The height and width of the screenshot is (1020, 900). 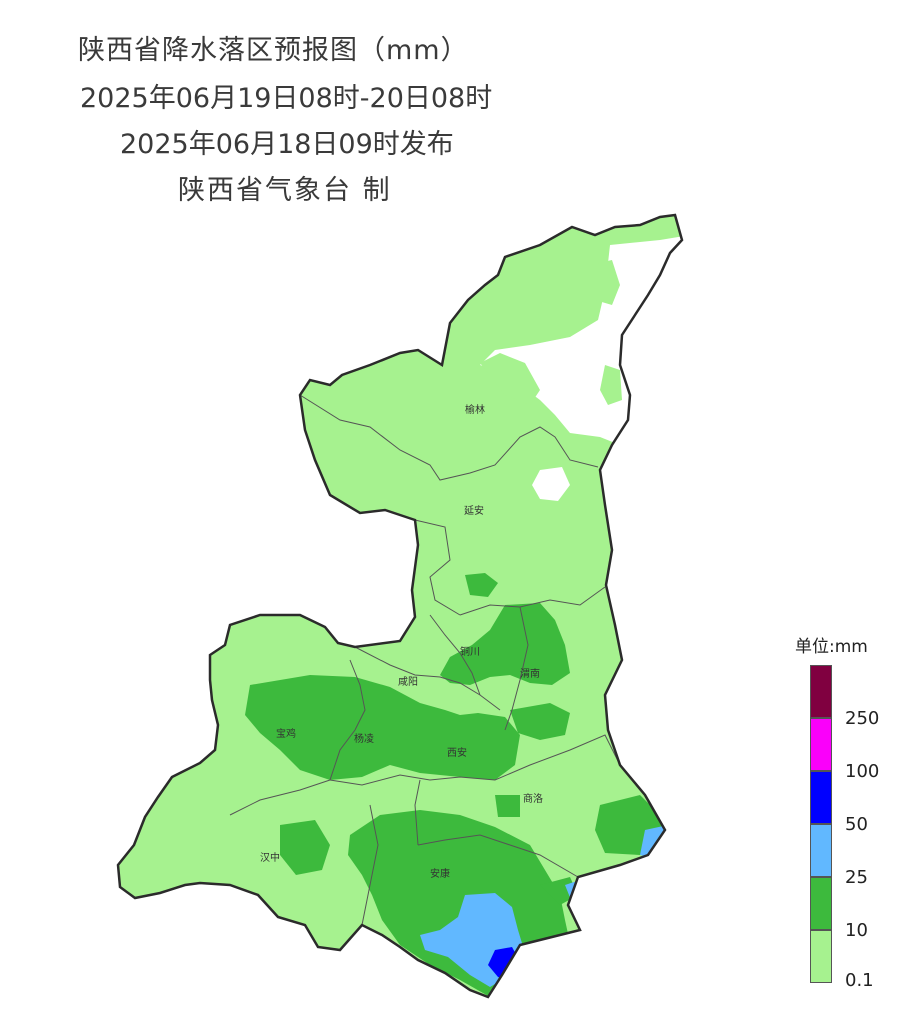 I want to click on city-label-yulin: 榆林, so click(x=475, y=409).